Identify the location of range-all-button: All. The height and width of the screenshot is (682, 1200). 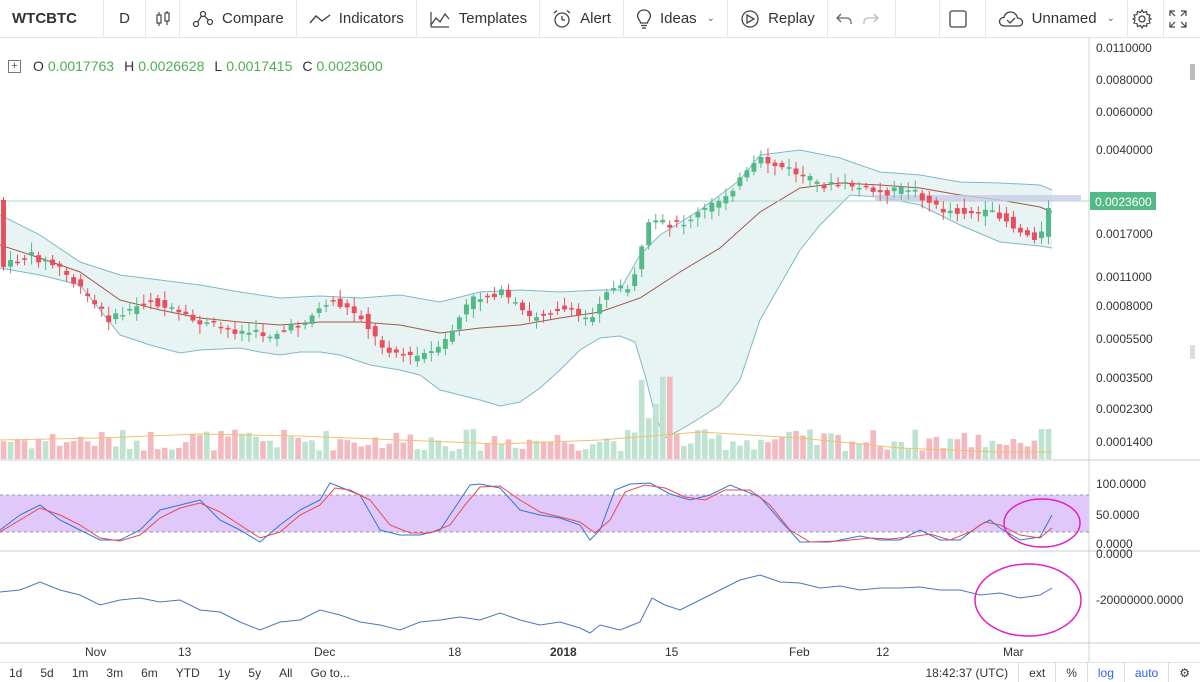
(286, 672).